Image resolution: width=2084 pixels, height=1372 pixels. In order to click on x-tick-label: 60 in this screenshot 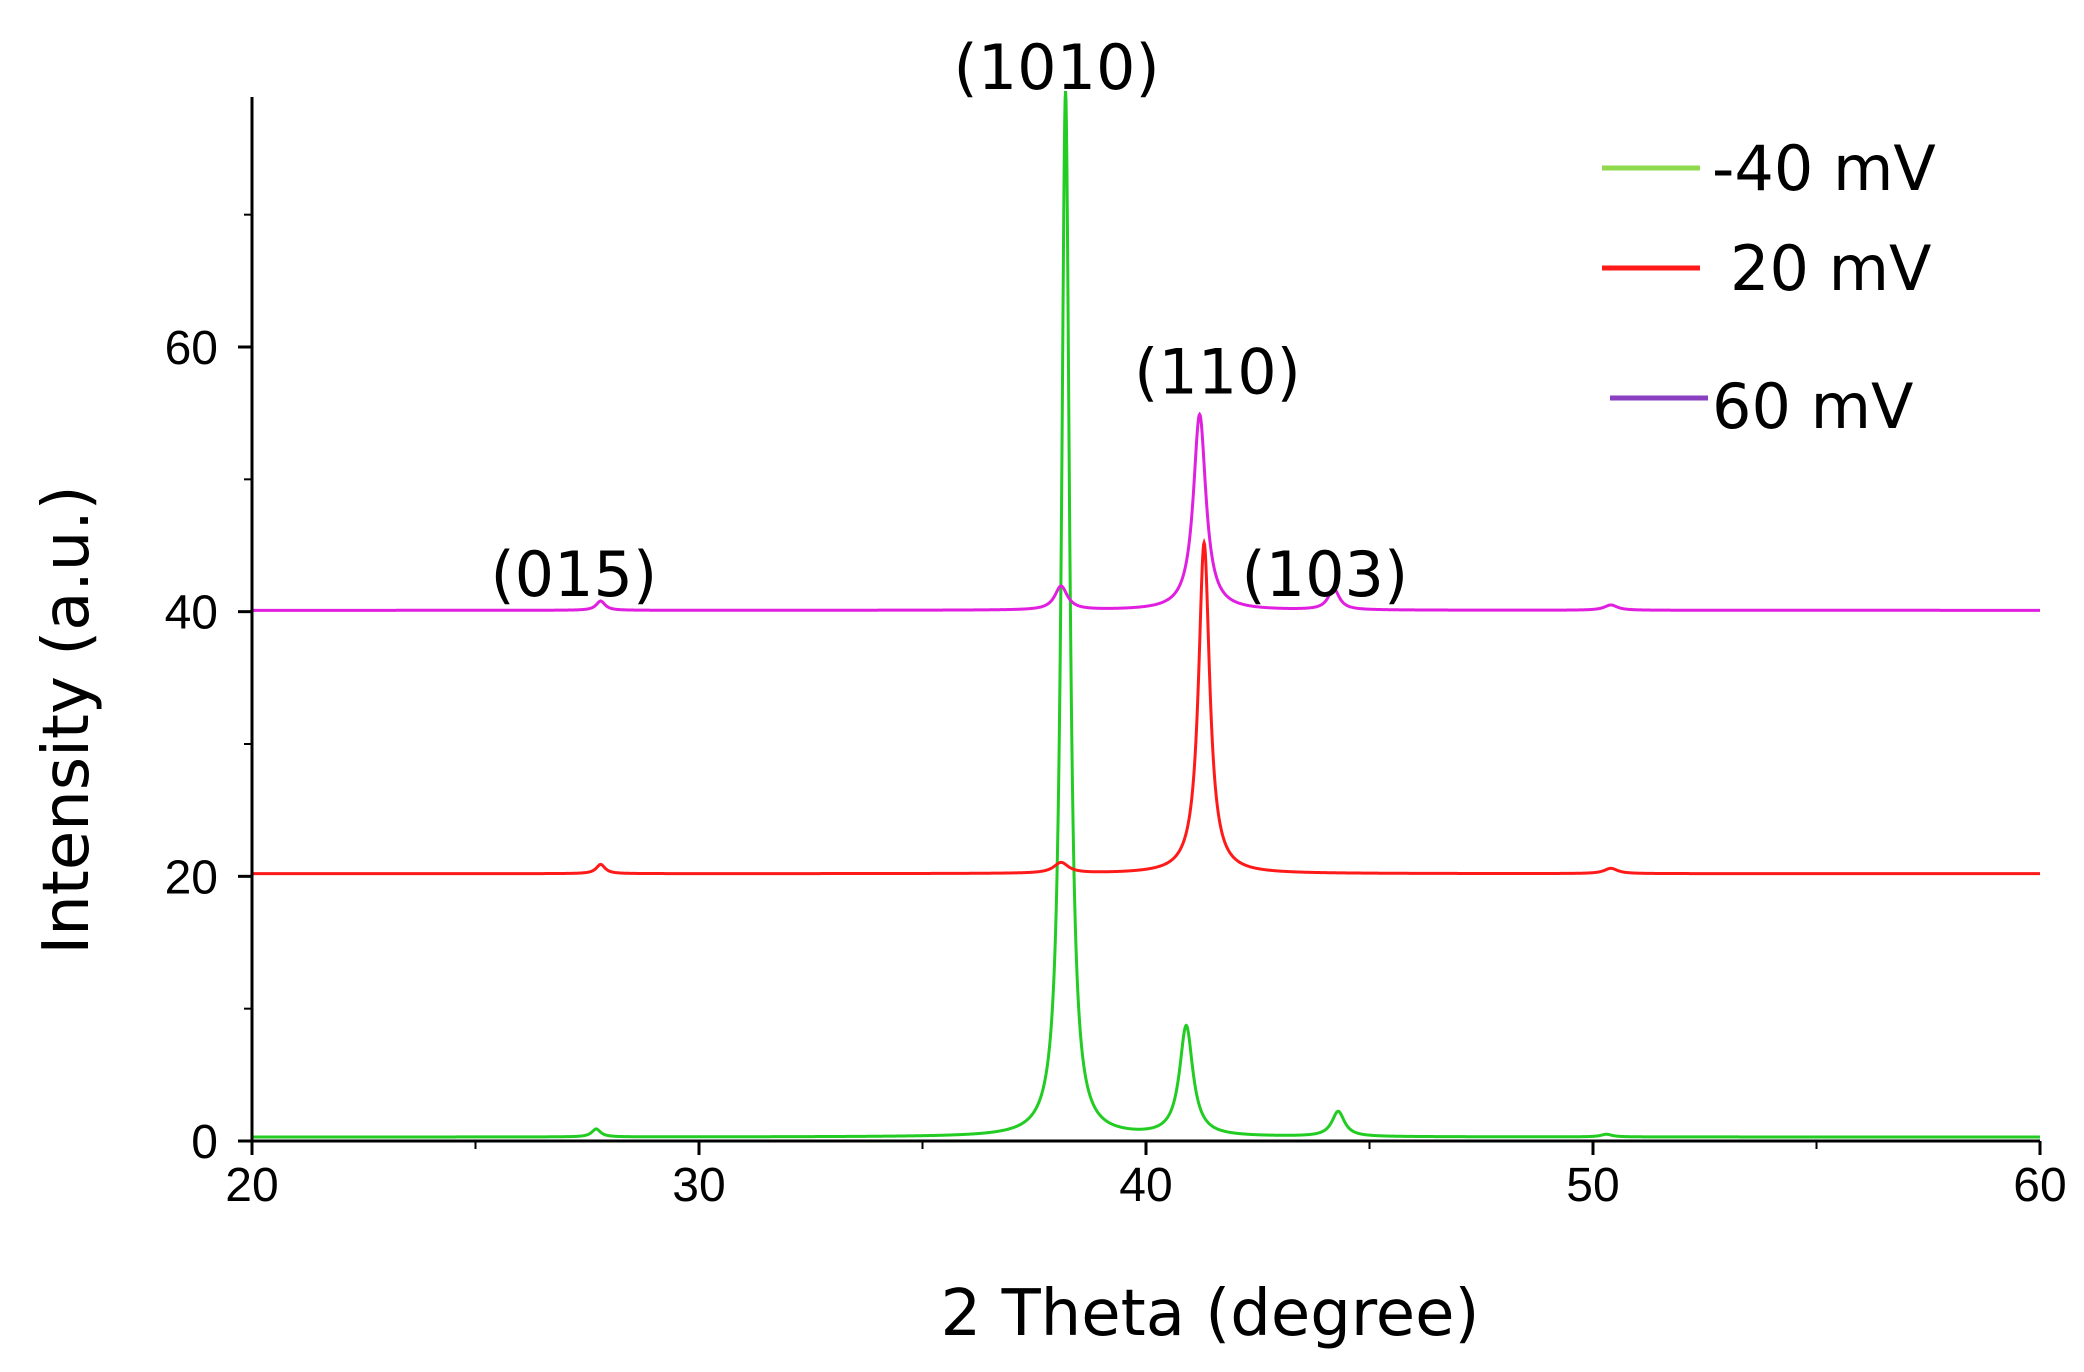, I will do `click(2039, 1185)`.